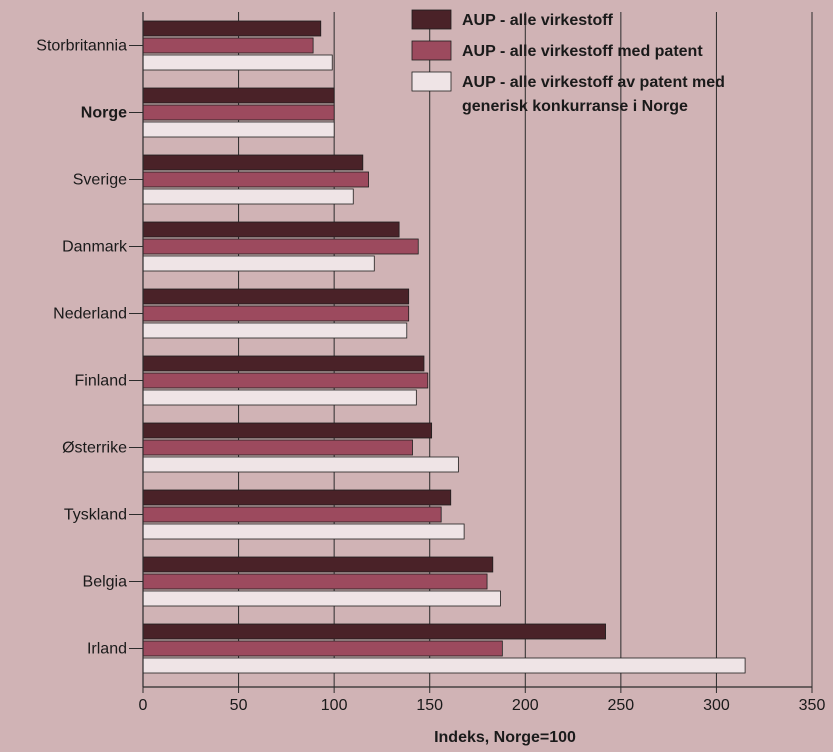 The width and height of the screenshot is (833, 752). What do you see at coordinates (239, 705) in the screenshot?
I see `x-tick-label-50: 50` at bounding box center [239, 705].